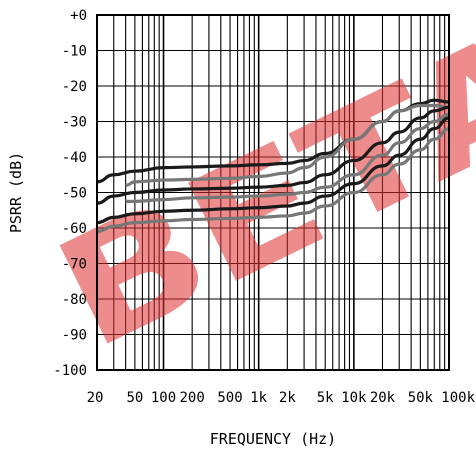 The height and width of the screenshot is (457, 476). What do you see at coordinates (74, 158) in the screenshot?
I see `y-tick-label: -40` at bounding box center [74, 158].